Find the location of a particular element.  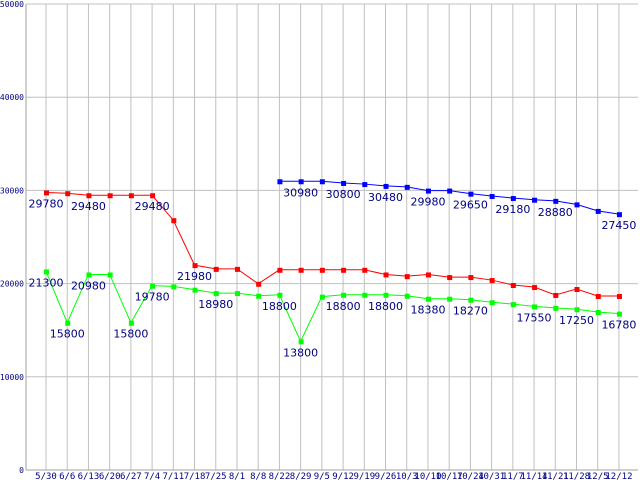

data-label-blue: 30980 is located at coordinates (300, 192).